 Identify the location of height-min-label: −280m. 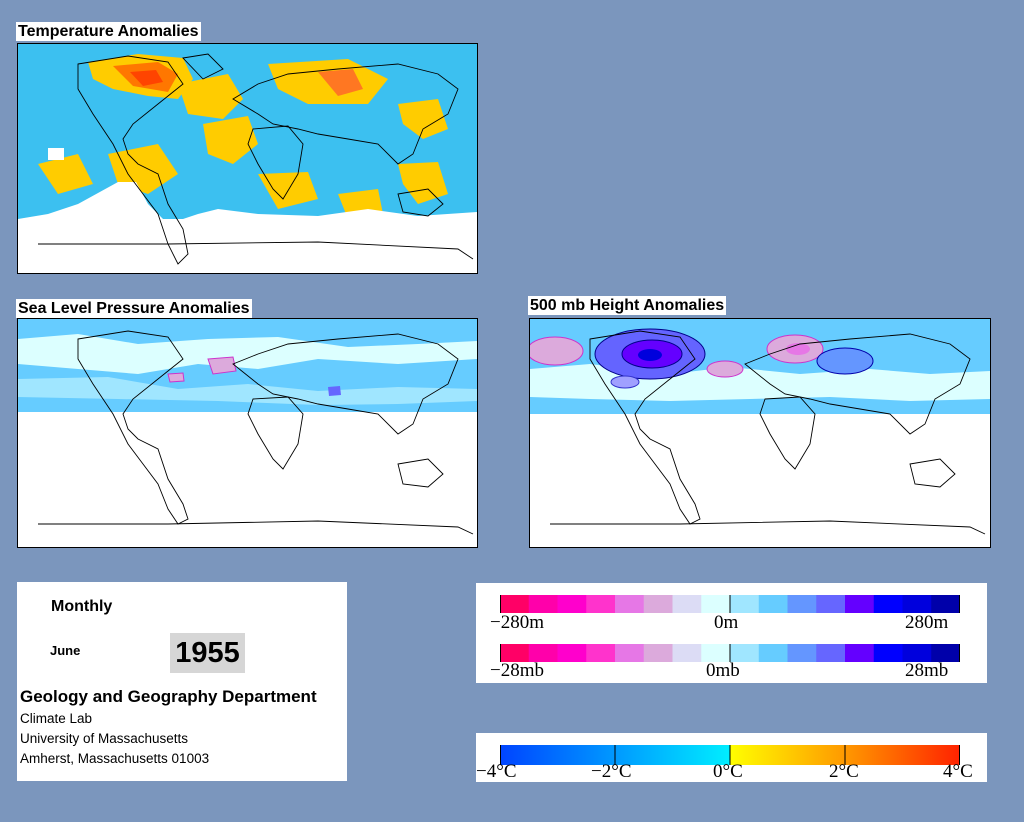
(517, 622).